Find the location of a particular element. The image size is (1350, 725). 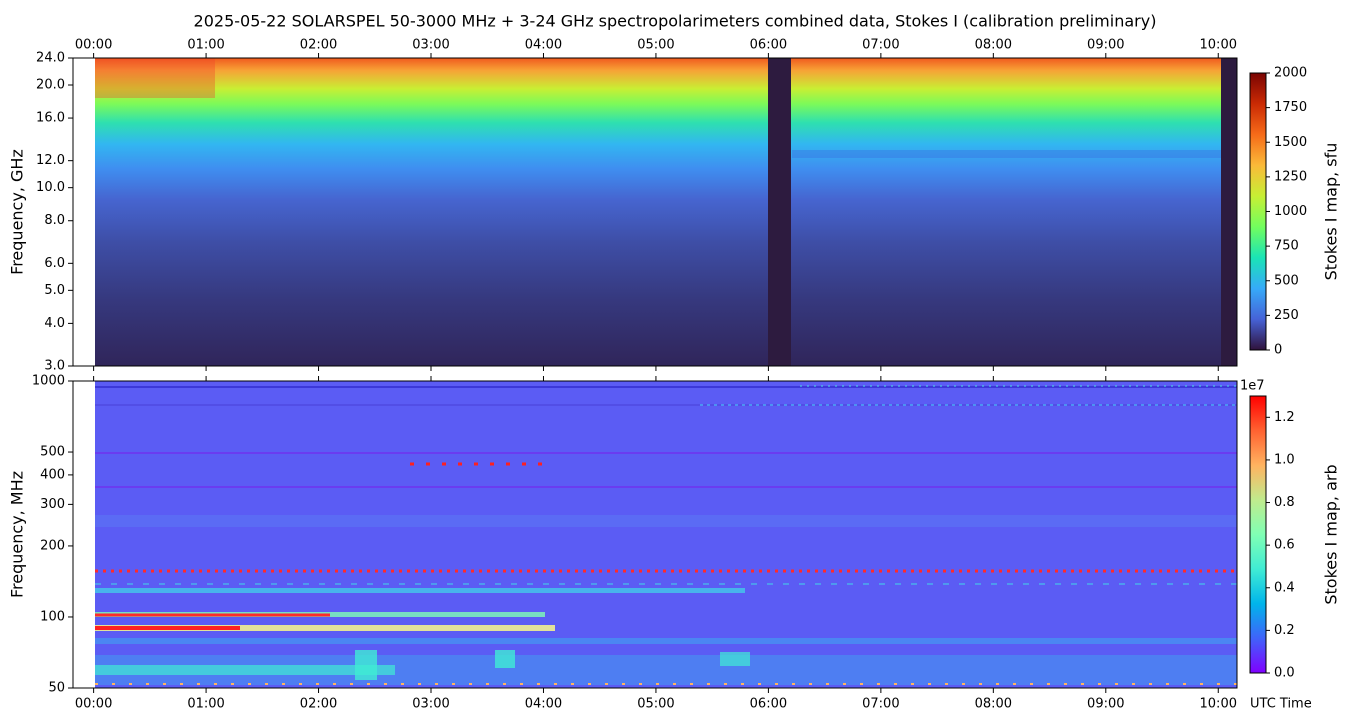

colorbar-tick-label: 1250 is located at coordinates (1290, 176).